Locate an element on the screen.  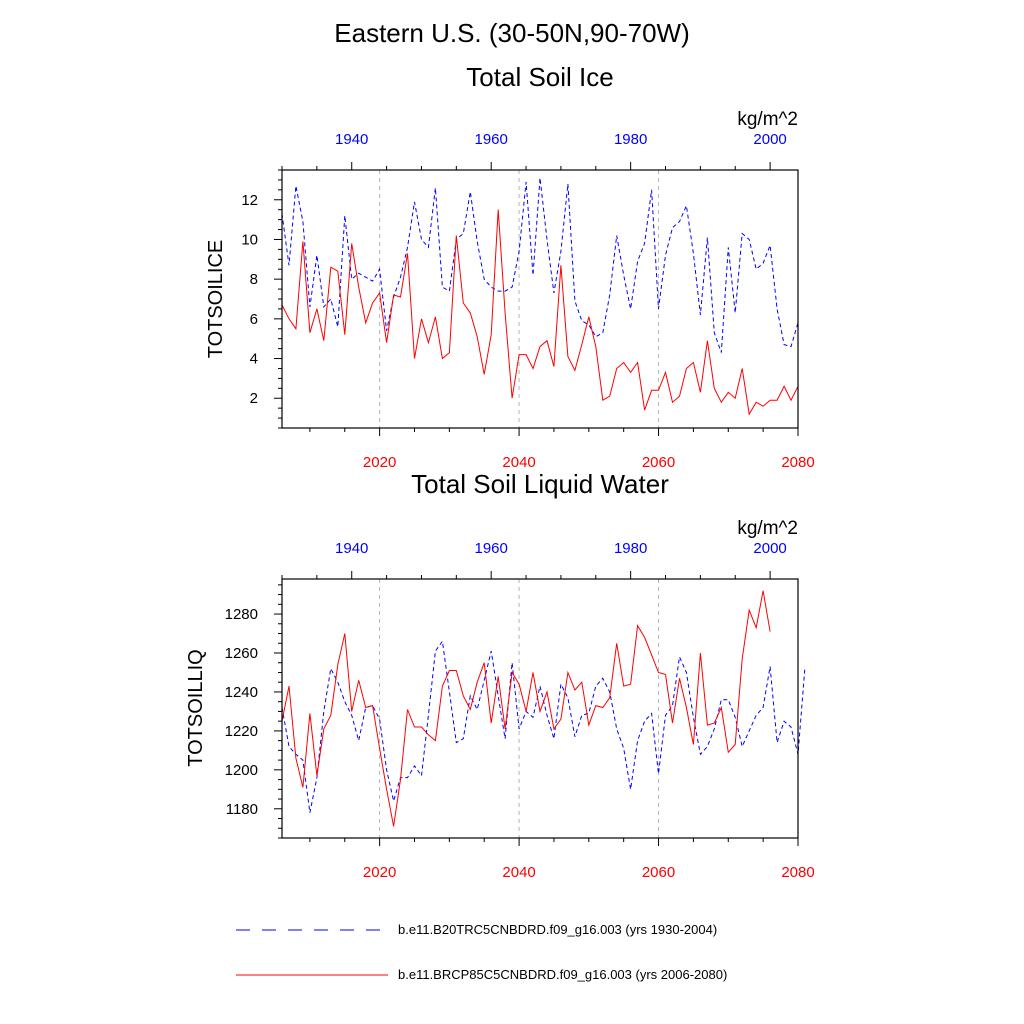
panel2-x-bottom-tick-label: 2020 is located at coordinates (379, 872).